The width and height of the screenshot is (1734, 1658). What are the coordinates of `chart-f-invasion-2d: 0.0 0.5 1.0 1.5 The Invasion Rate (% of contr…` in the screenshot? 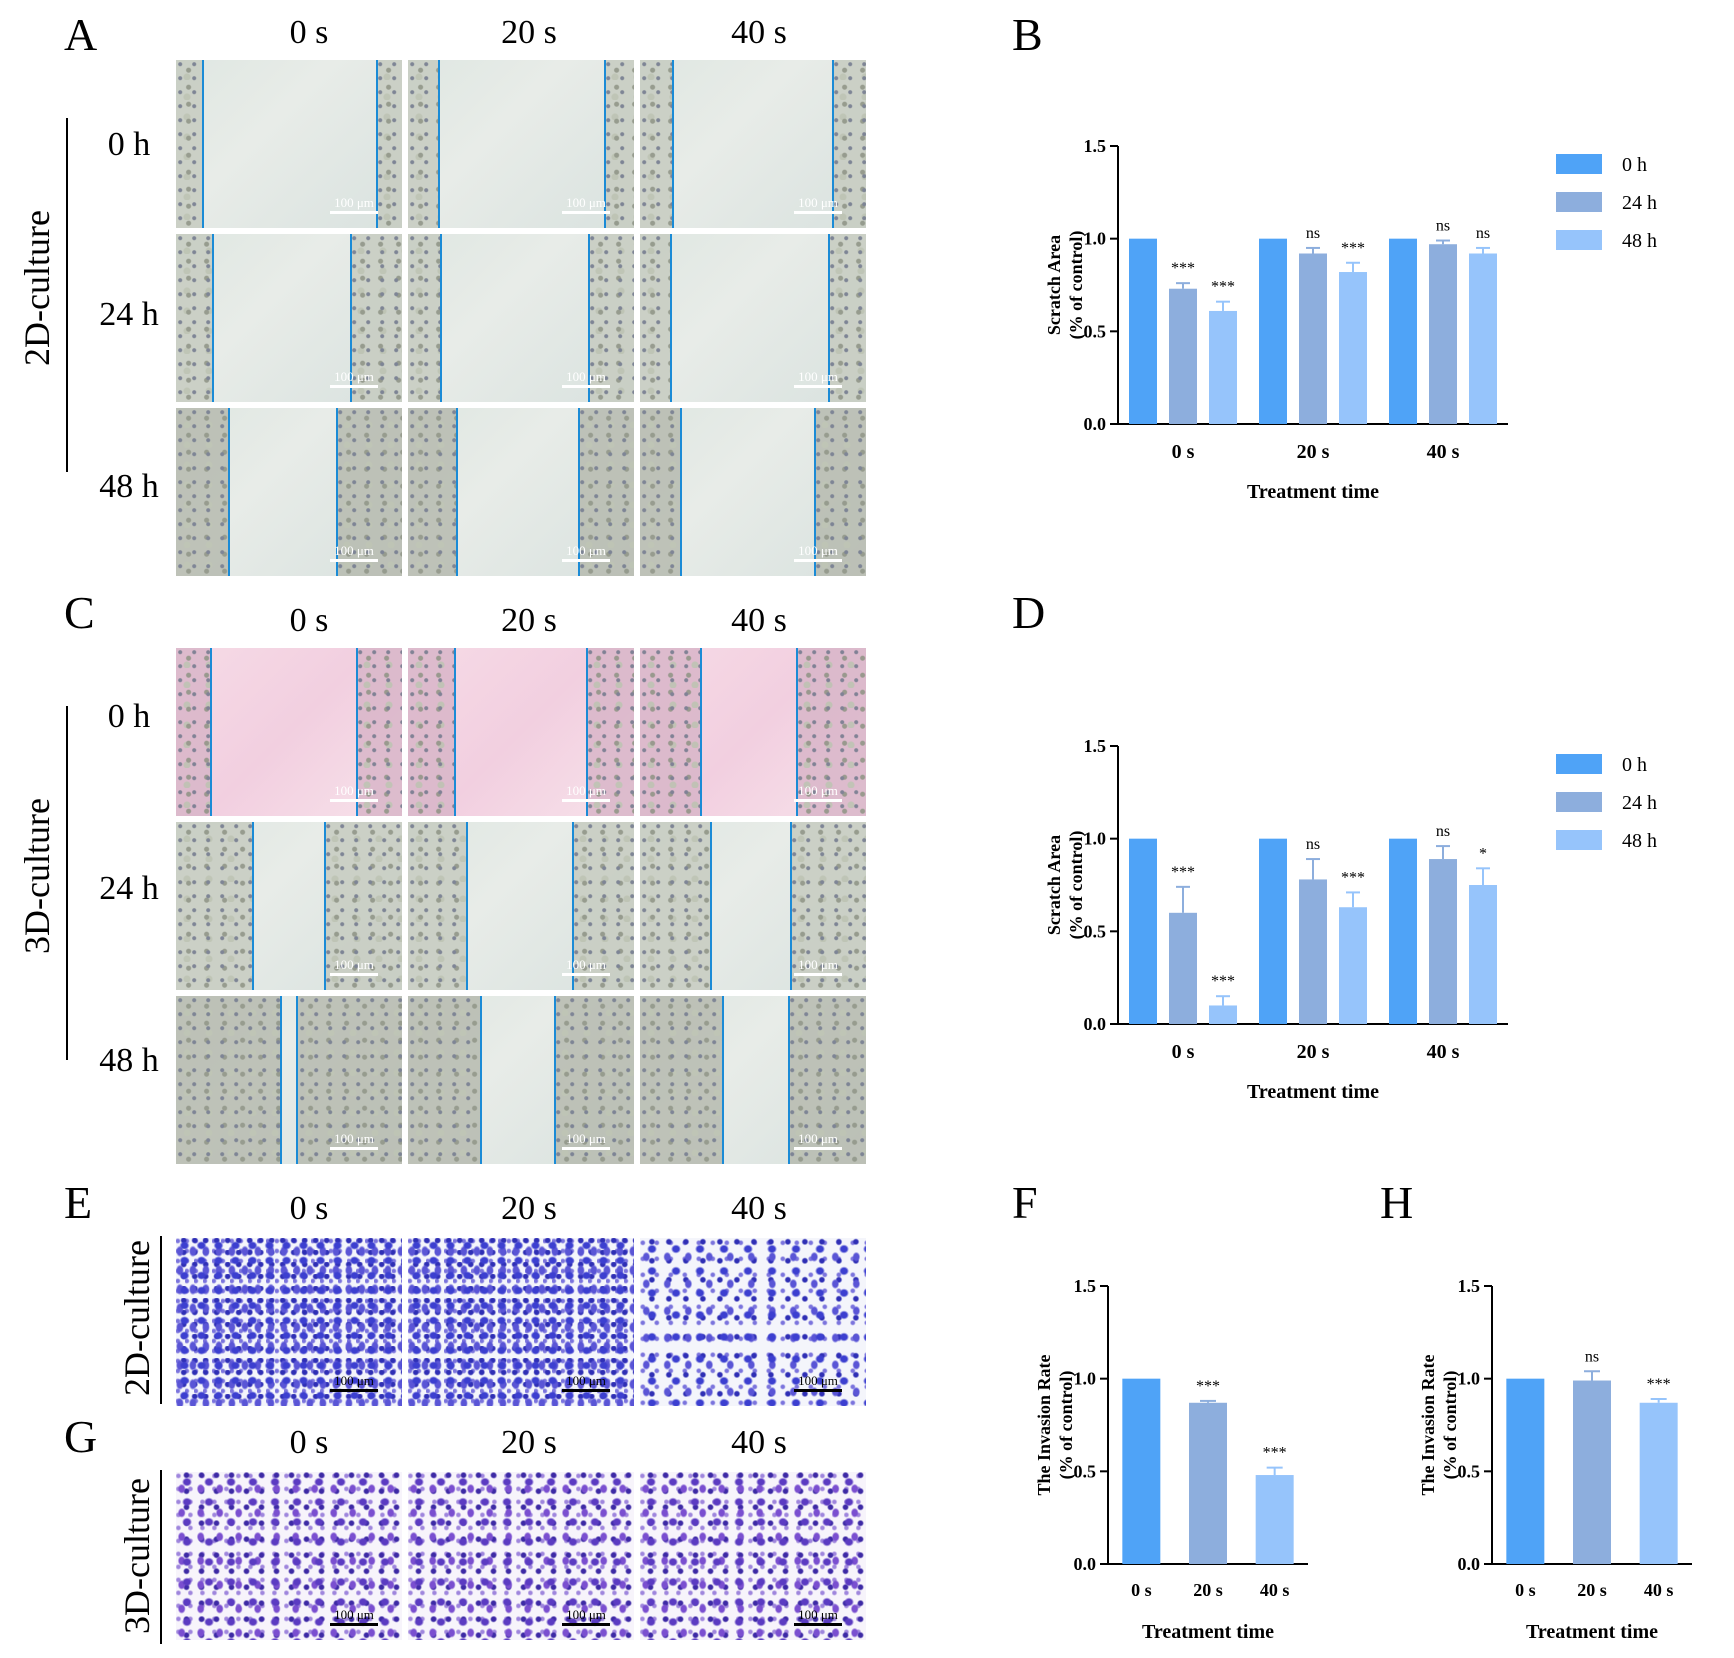 It's located at (1171, 1459).